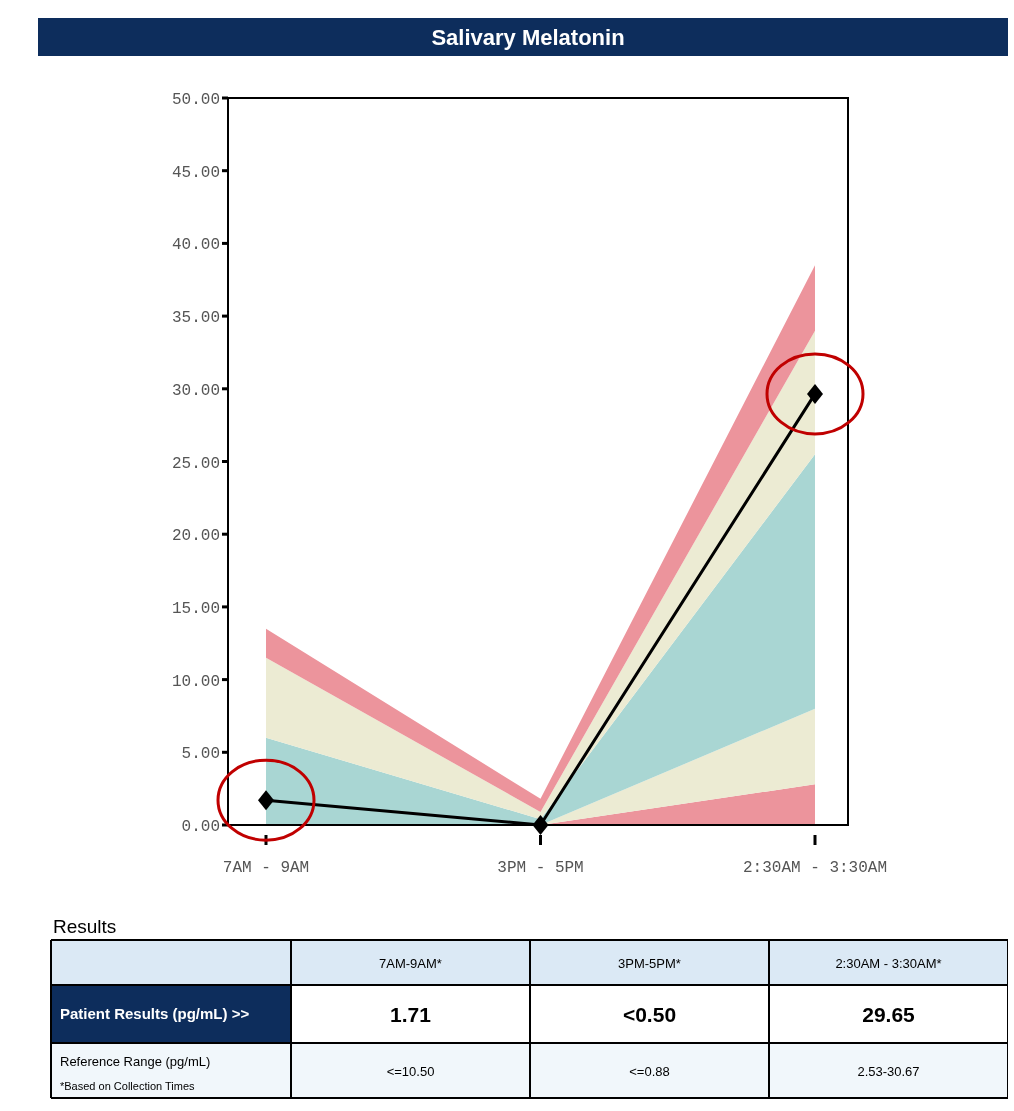 The image size is (1014, 1111). What do you see at coordinates (195, 100) in the screenshot?
I see `y-tick-label: 50.00` at bounding box center [195, 100].